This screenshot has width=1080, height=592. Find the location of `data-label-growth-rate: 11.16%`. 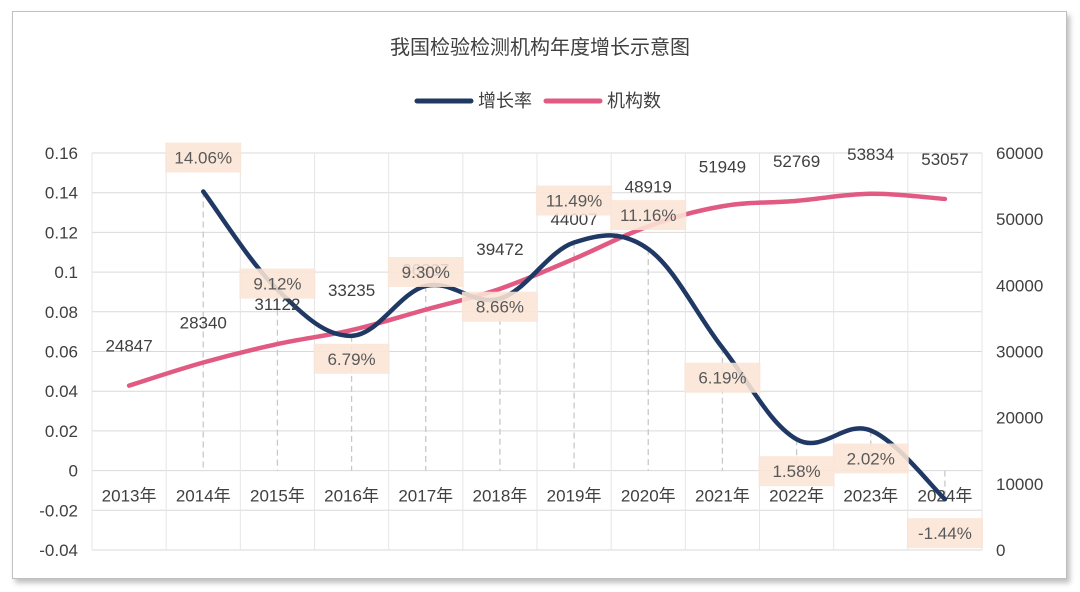

data-label-growth-rate: 11.16% is located at coordinates (648, 215).